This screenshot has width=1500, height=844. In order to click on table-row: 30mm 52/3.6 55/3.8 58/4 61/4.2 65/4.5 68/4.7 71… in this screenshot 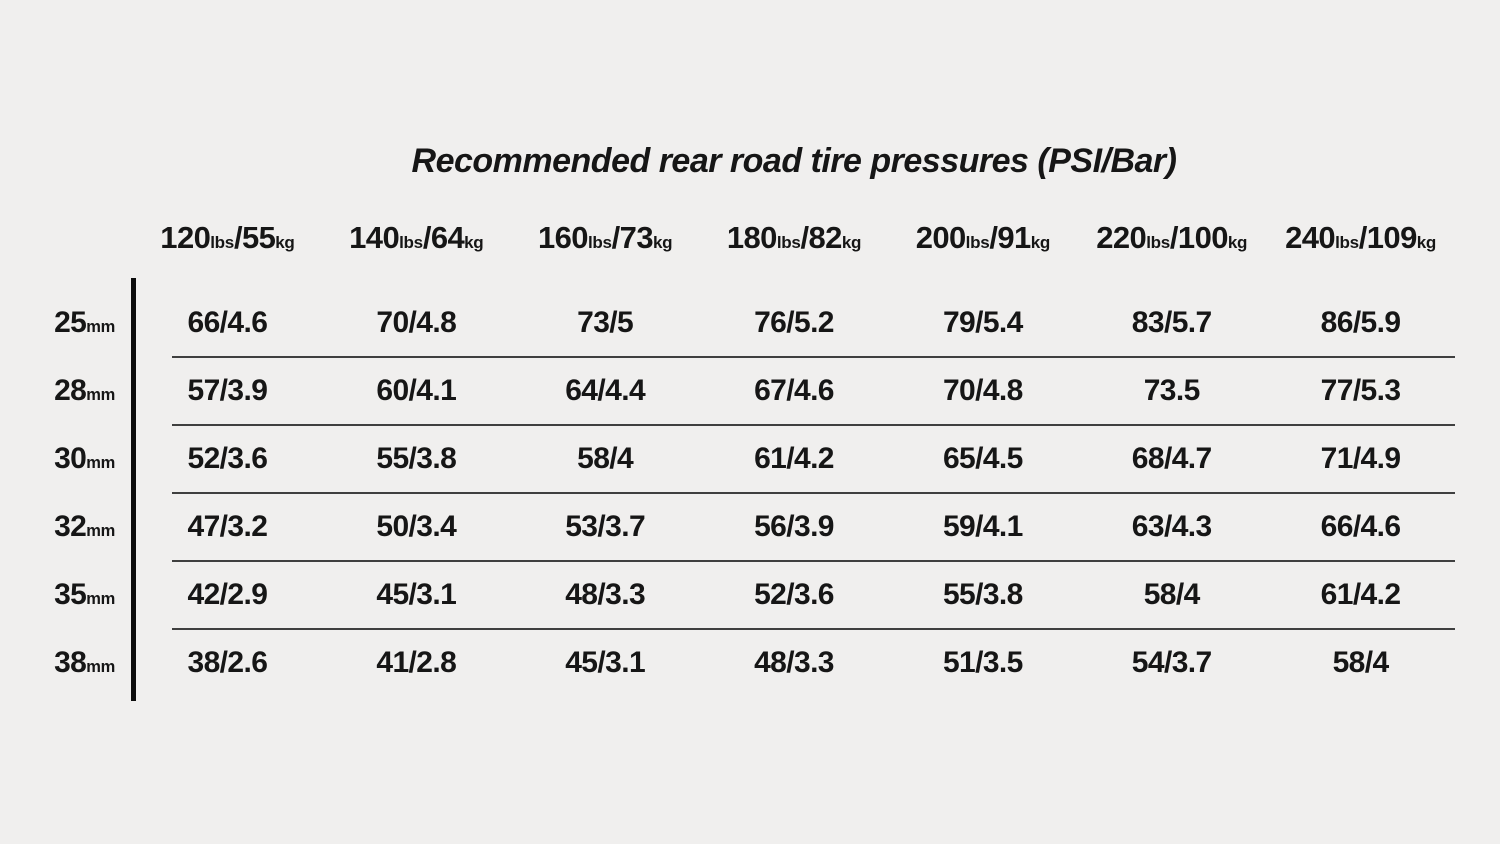, I will do `click(727, 458)`.